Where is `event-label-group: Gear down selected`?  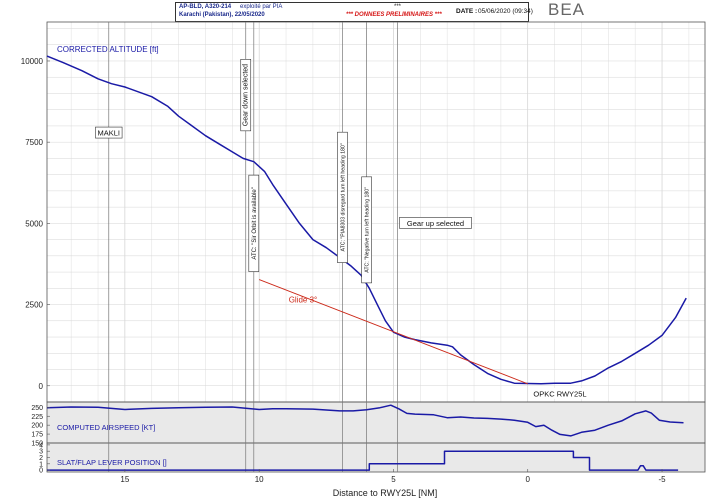
event-label-group: Gear down selected is located at coordinates (246, 95).